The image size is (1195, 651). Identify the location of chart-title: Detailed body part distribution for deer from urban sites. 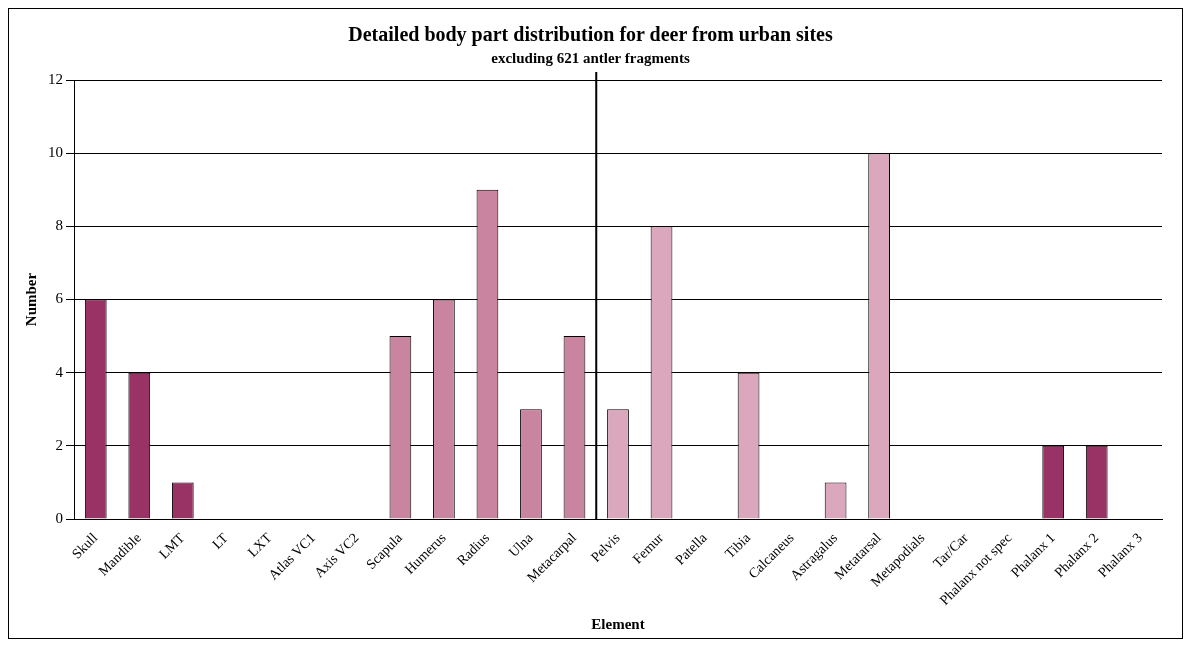
(590, 35).